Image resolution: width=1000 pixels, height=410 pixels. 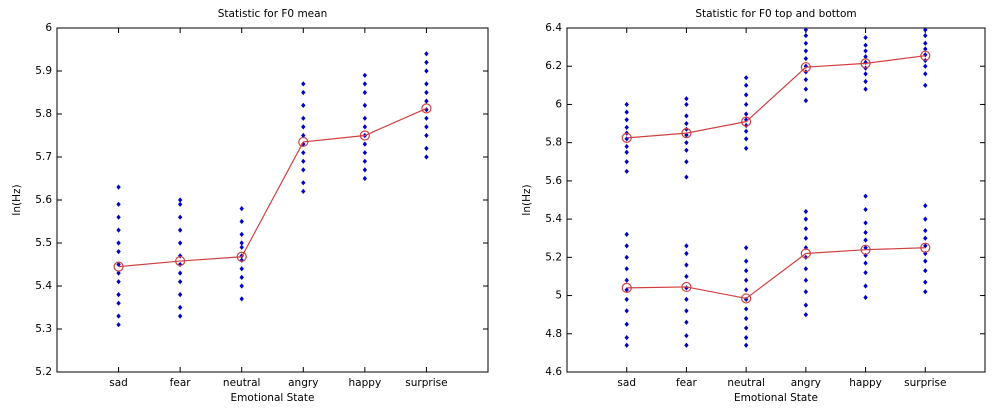 What do you see at coordinates (181, 383) in the screenshot?
I see `x-tick-label: fear` at bounding box center [181, 383].